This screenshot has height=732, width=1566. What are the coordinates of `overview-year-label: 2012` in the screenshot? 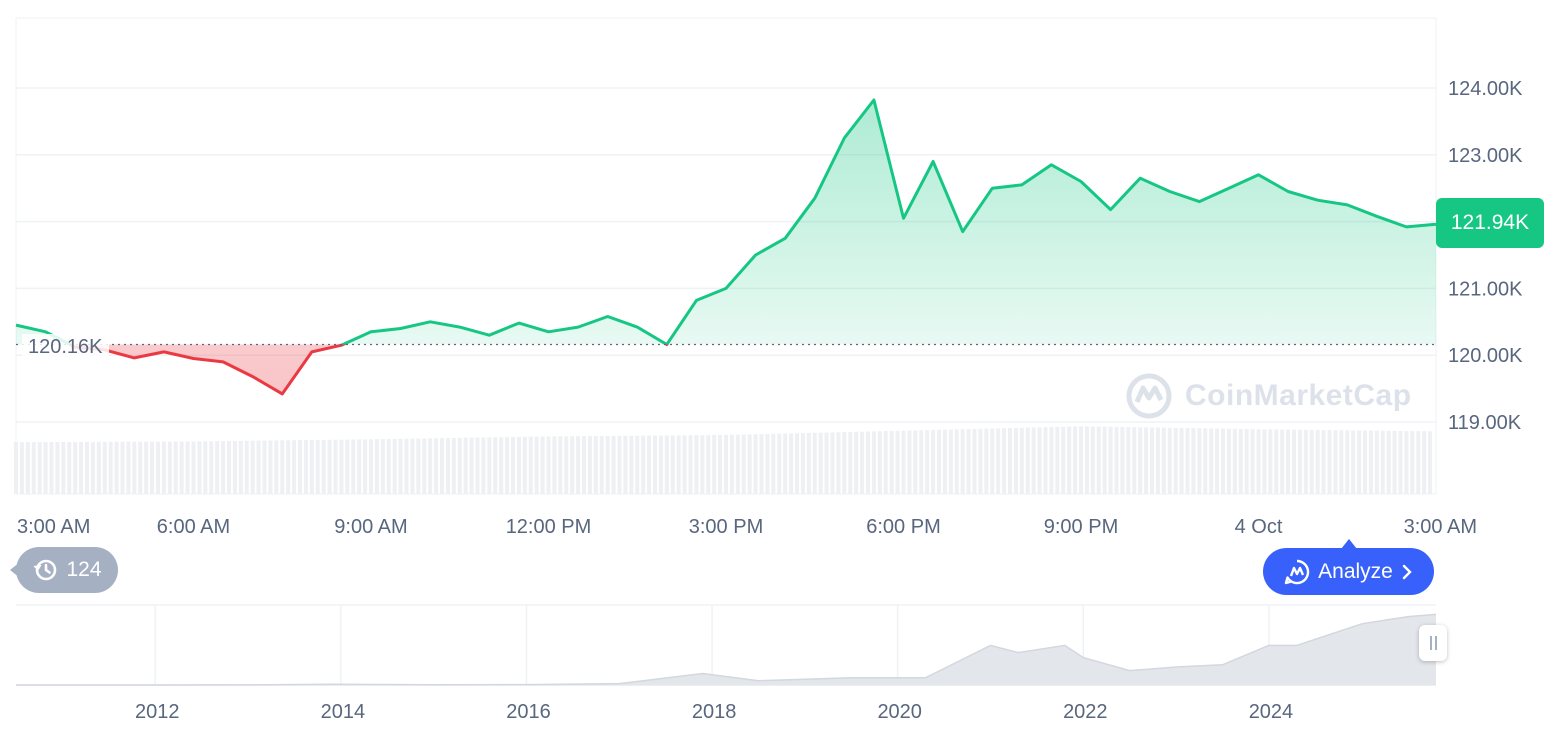 It's located at (157, 712).